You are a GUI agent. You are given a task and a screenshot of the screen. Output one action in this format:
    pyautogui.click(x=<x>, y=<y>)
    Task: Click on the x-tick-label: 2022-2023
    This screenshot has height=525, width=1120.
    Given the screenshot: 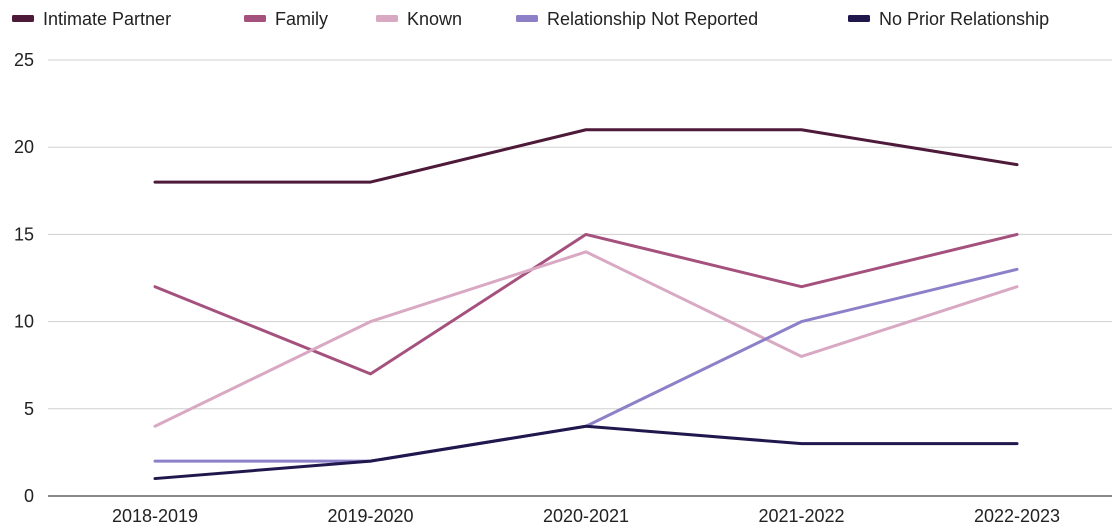 What is the action you would take?
    pyautogui.click(x=1017, y=515)
    